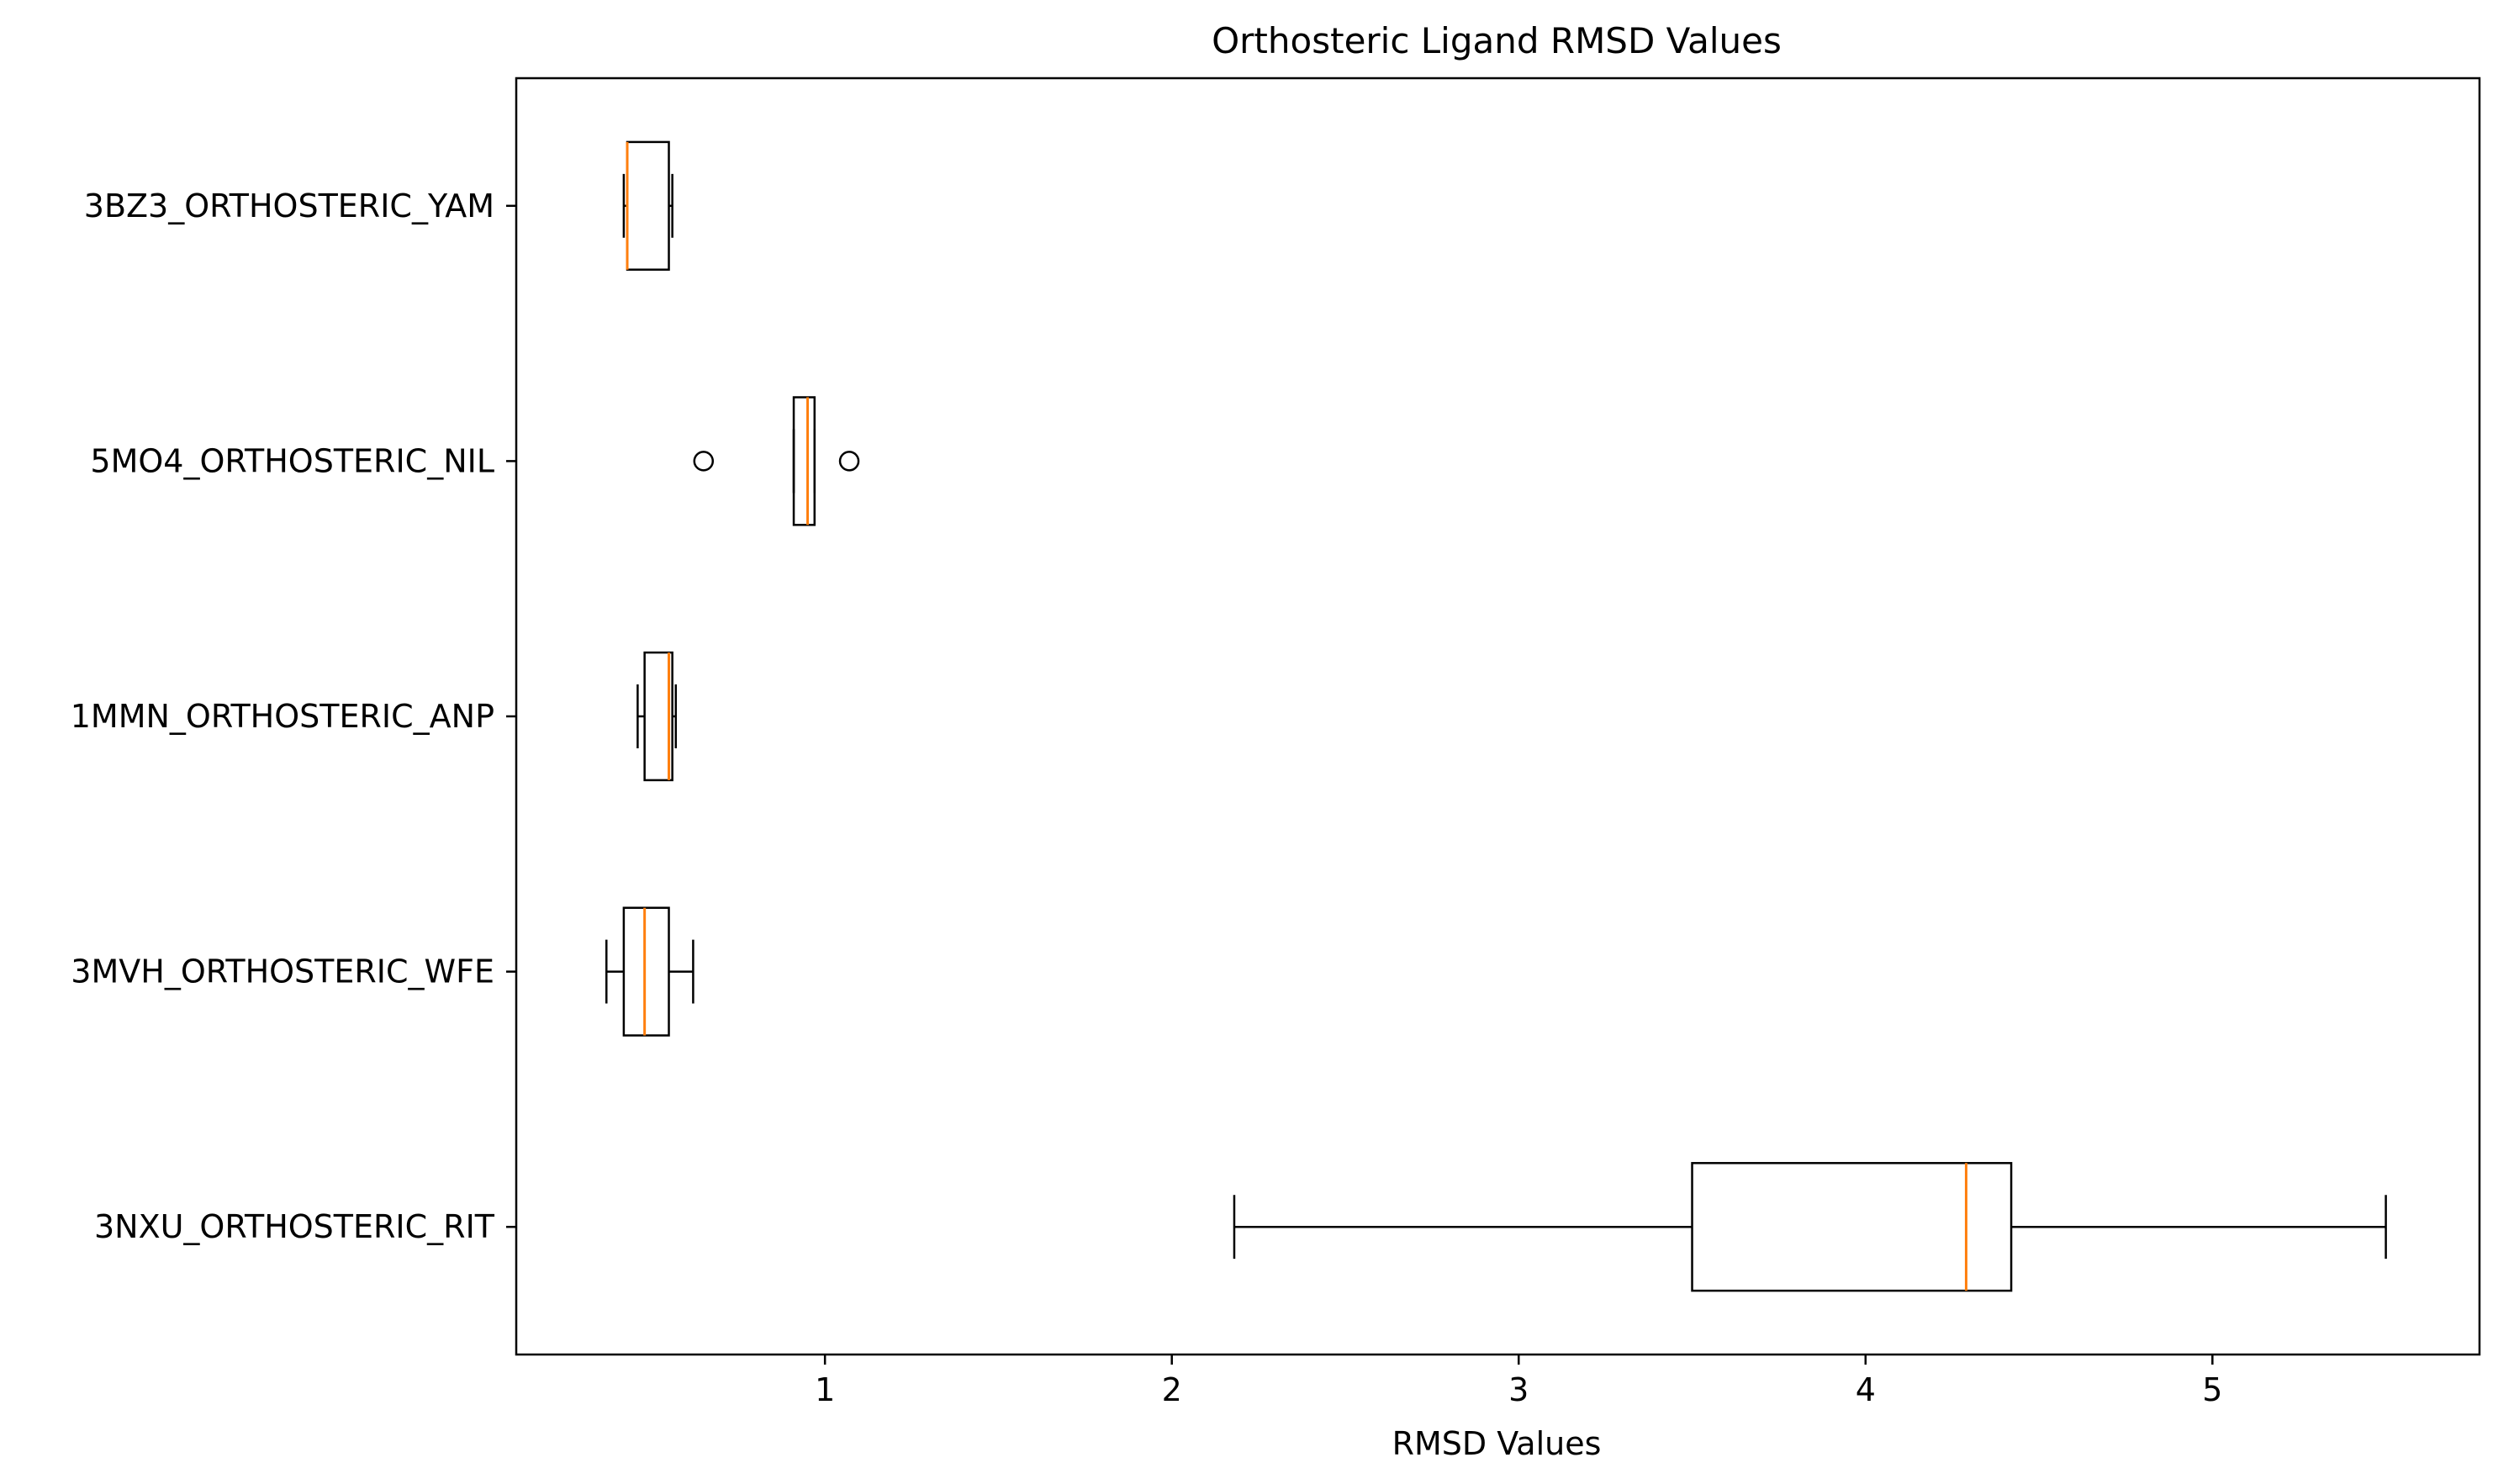  Describe the element at coordinates (825, 1389) in the screenshot. I see `x-tick-label: 1` at that location.